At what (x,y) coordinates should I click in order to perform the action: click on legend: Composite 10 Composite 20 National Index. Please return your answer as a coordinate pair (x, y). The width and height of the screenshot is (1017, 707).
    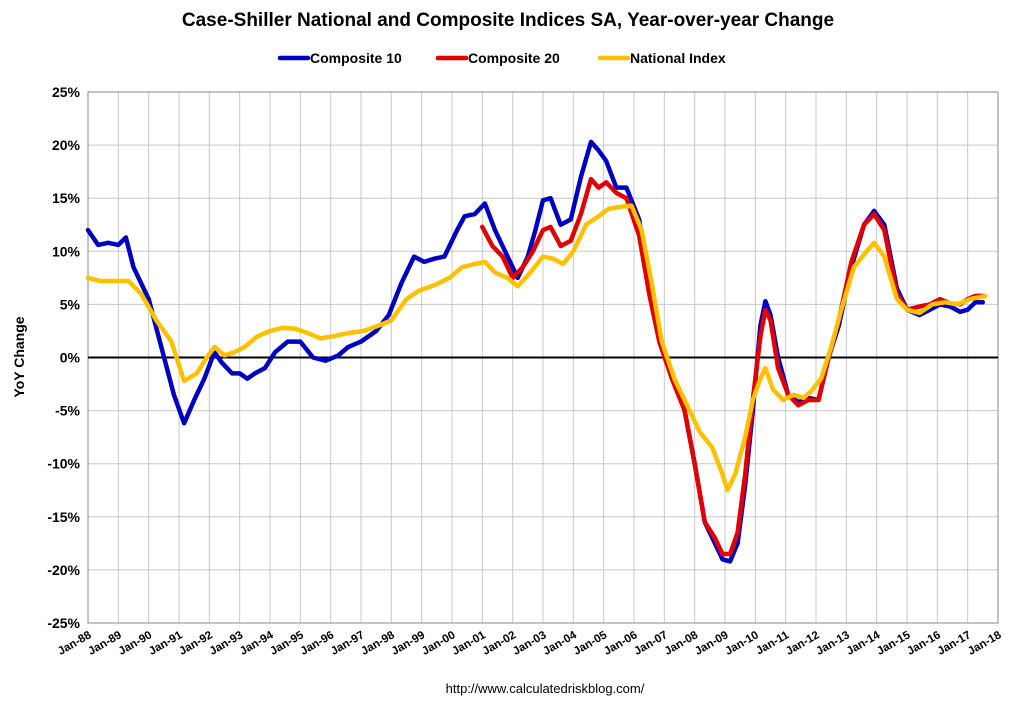
    Looking at the image, I should click on (501, 58).